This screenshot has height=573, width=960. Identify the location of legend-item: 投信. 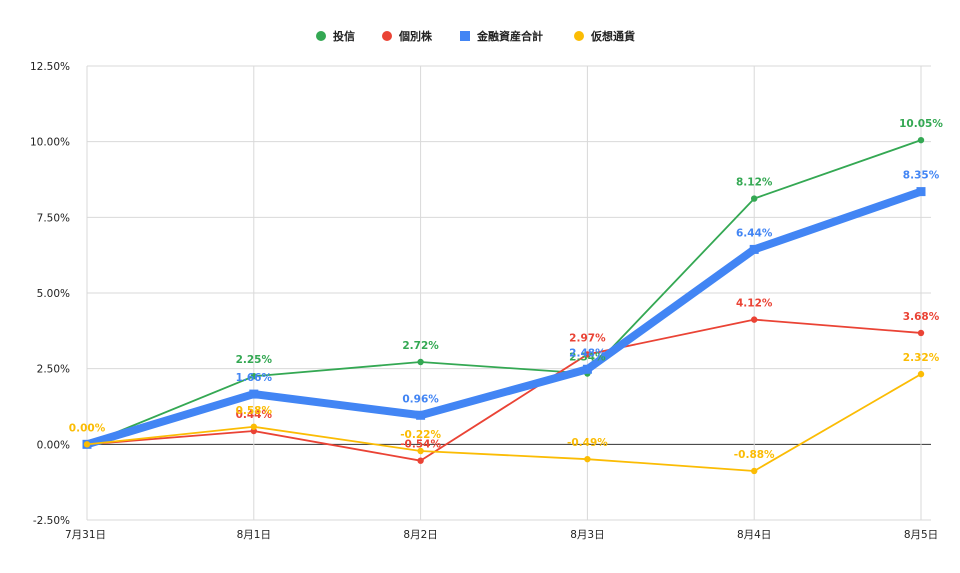
(335, 36).